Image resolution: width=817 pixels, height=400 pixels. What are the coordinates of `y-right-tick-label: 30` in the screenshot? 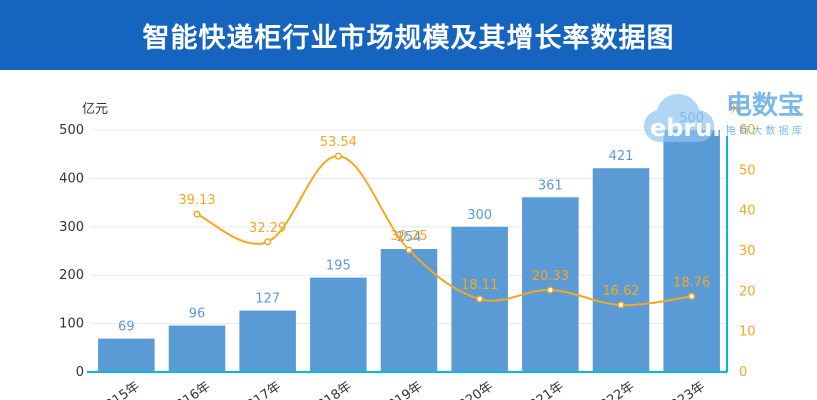 It's located at (747, 251).